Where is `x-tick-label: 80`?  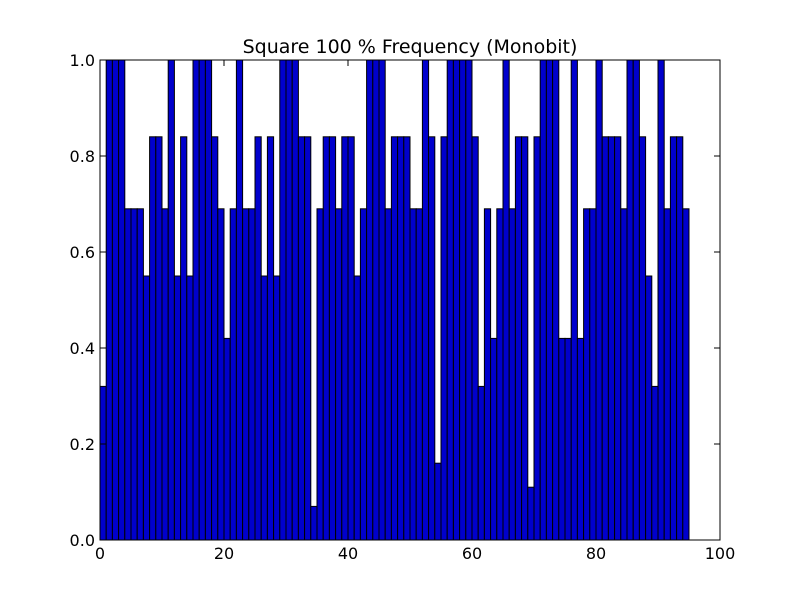
x-tick-label: 80 is located at coordinates (596, 553).